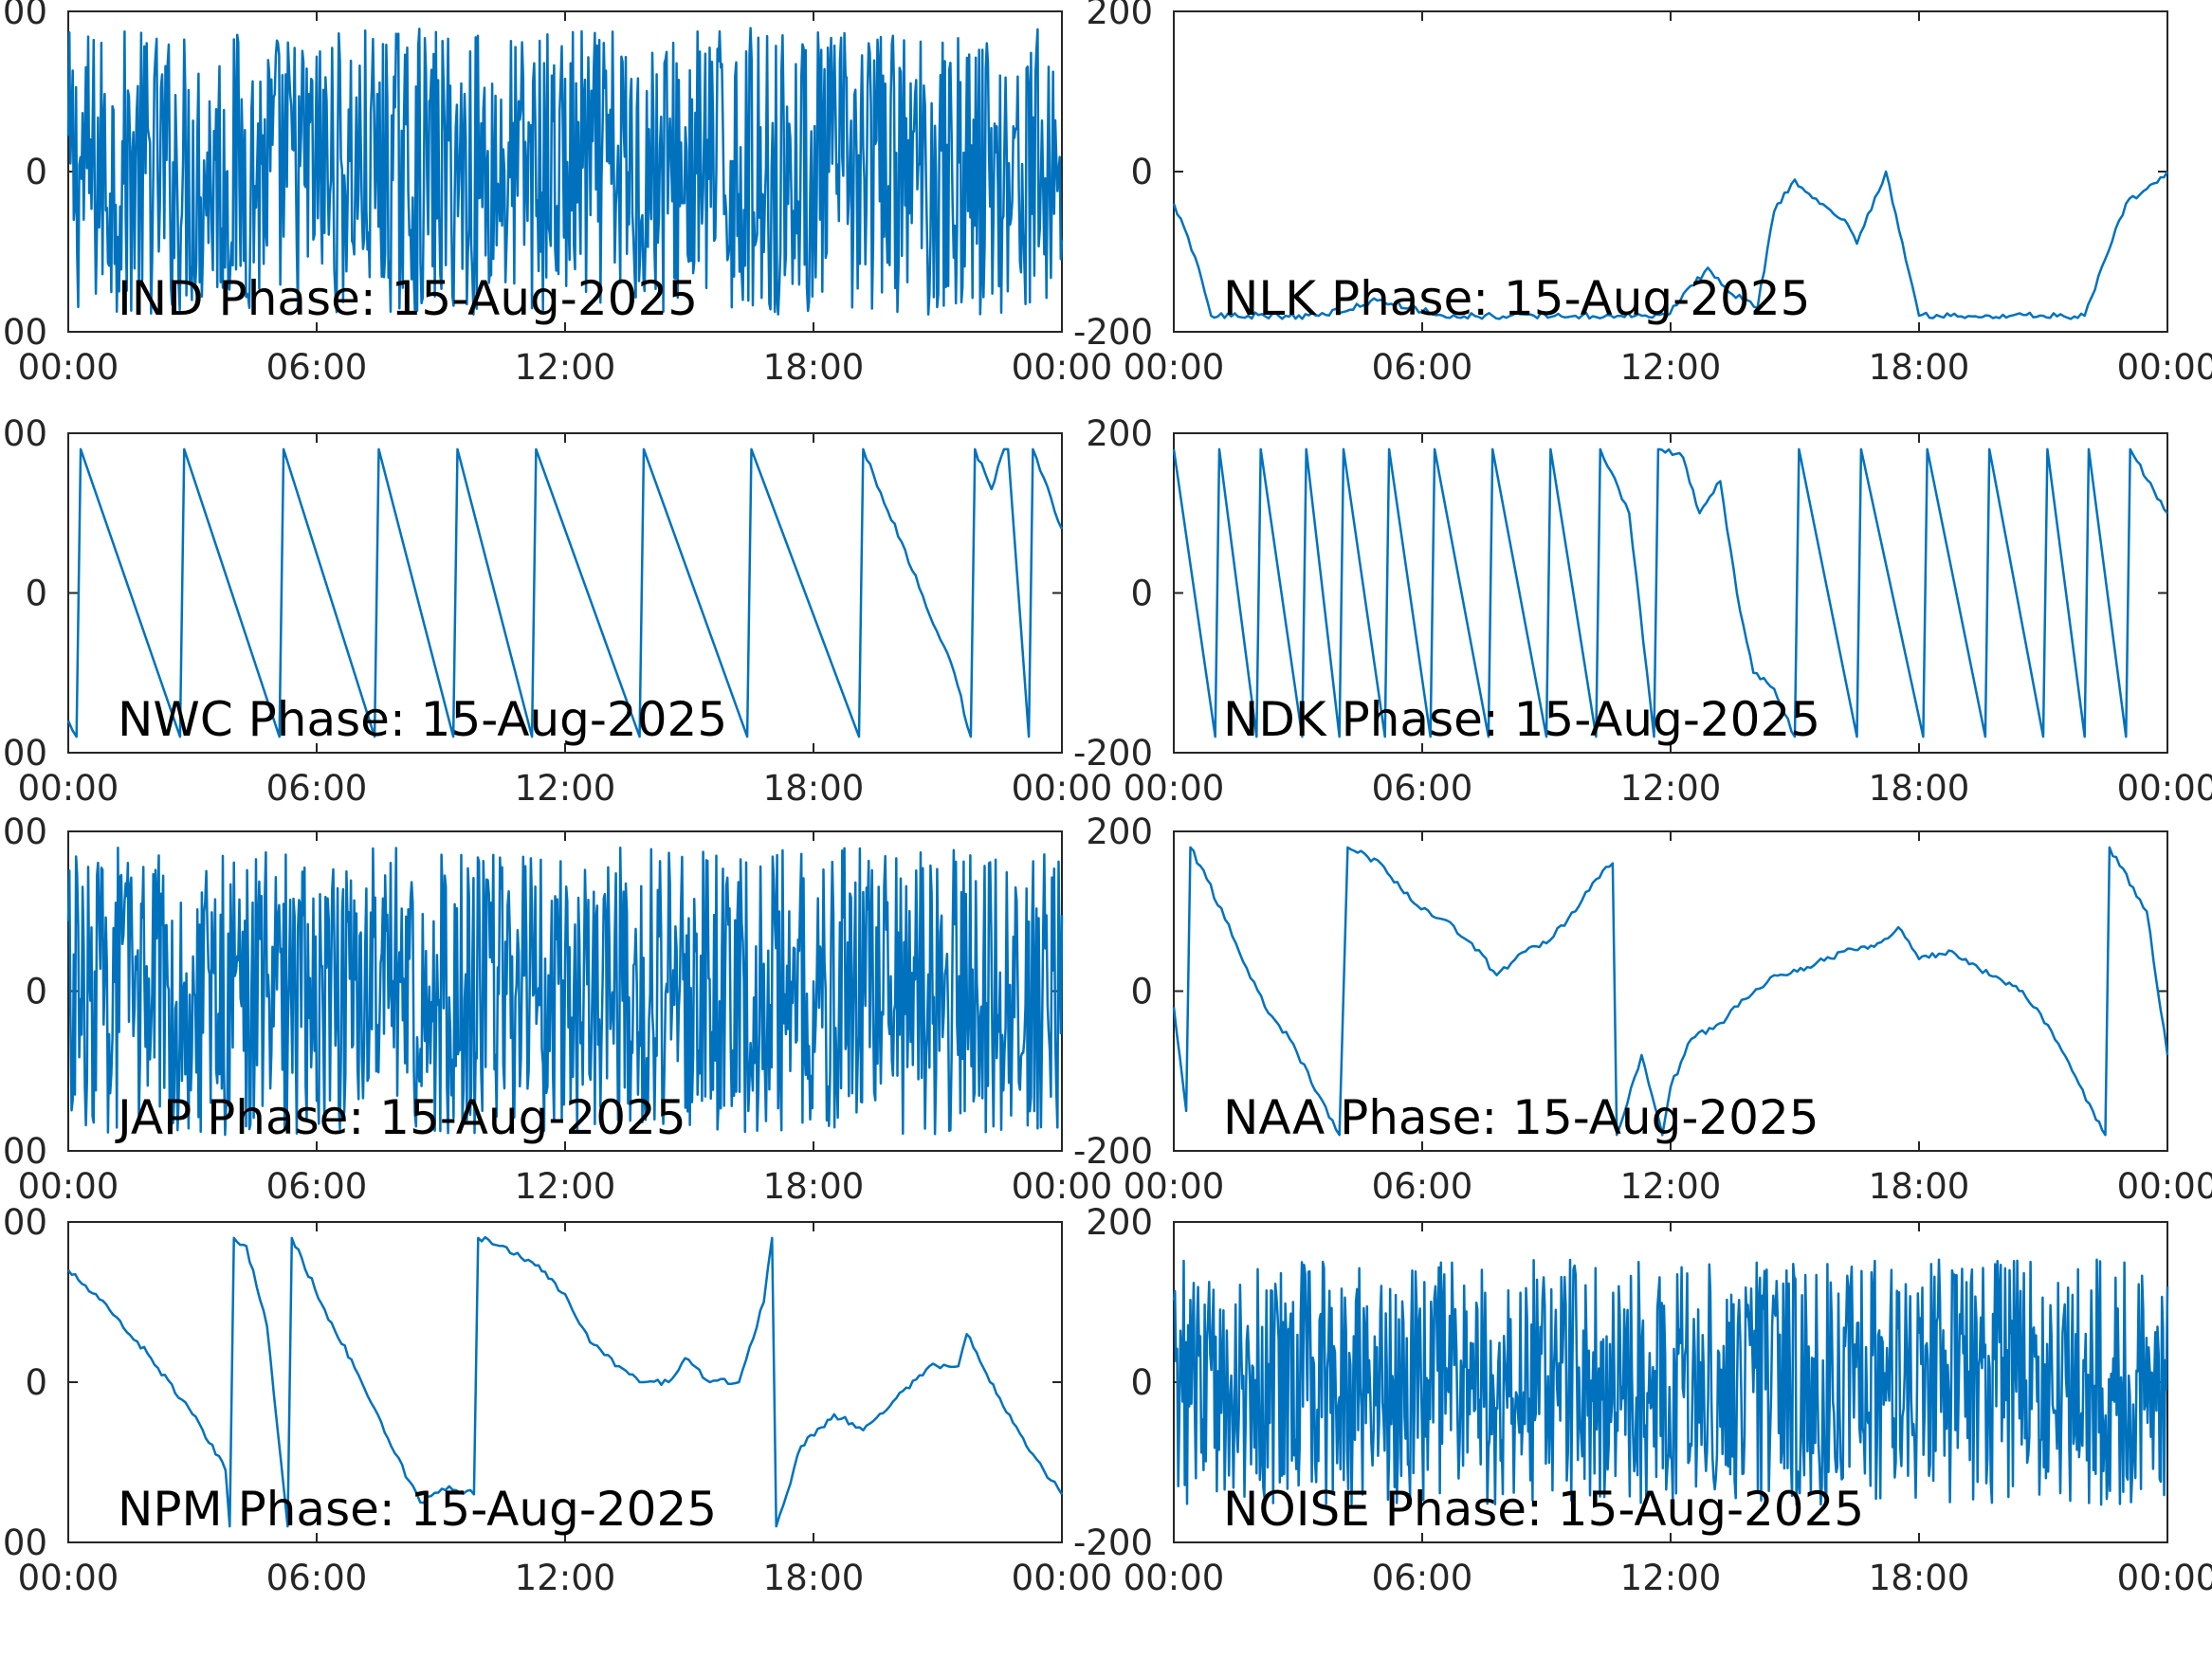  What do you see at coordinates (417, 1509) in the screenshot?
I see `panel-title: NPM Phase: 15-Aug-2025` at bounding box center [417, 1509].